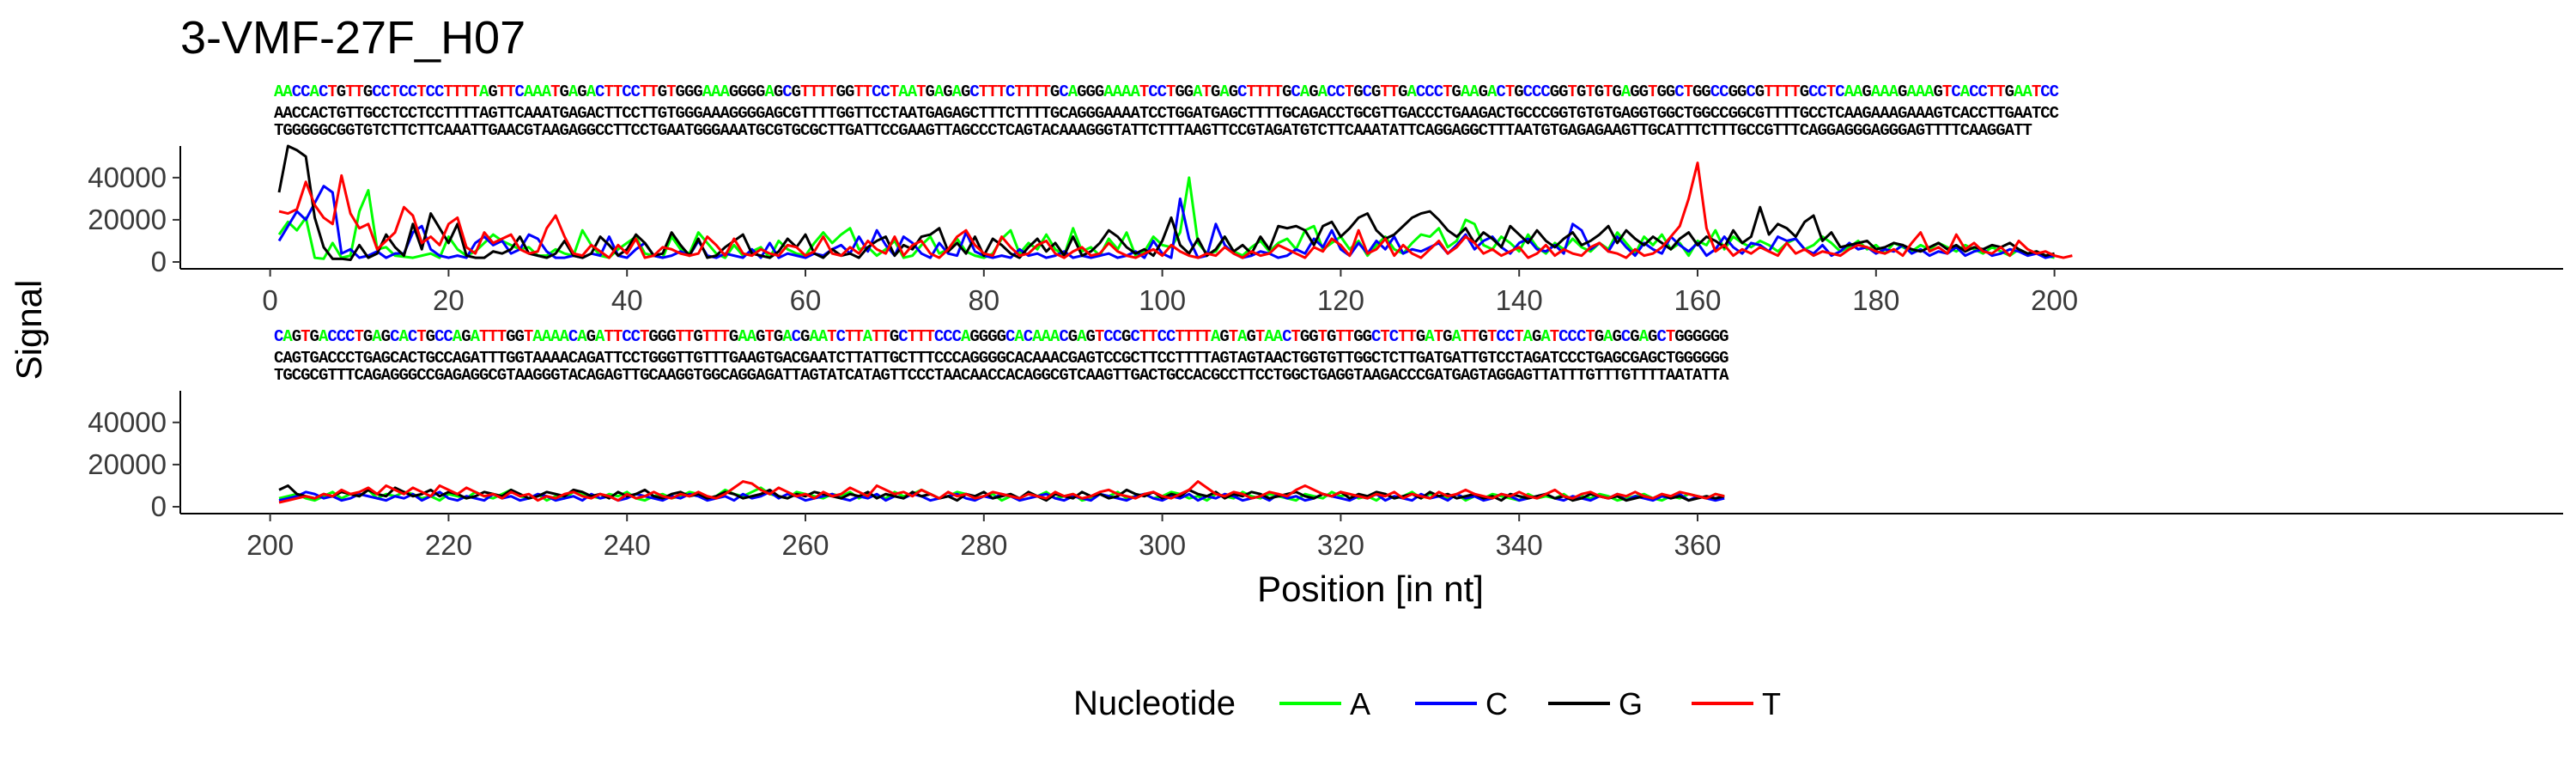 The height and width of the screenshot is (773, 2576). What do you see at coordinates (627, 545) in the screenshot?
I see `x-tick-label: 240` at bounding box center [627, 545].